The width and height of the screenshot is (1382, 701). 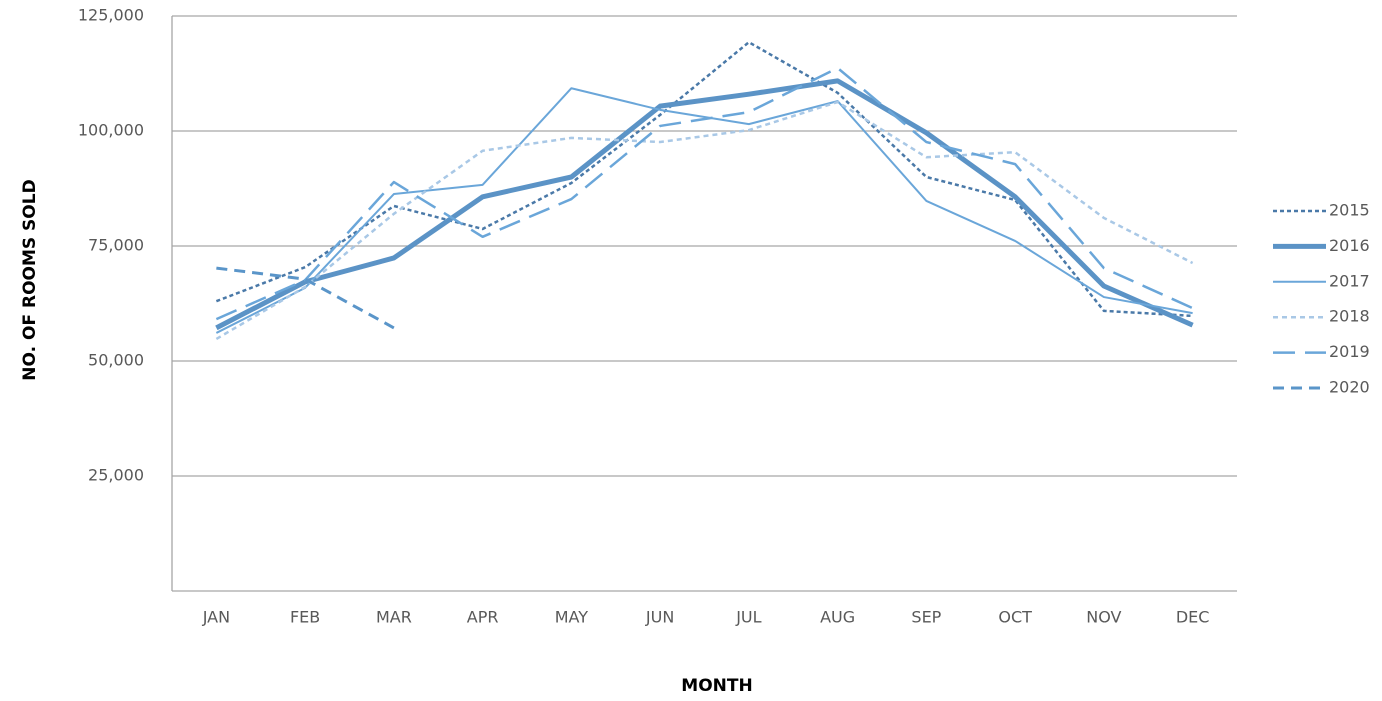 I want to click on x-tick-label: MAR, so click(x=394, y=617).